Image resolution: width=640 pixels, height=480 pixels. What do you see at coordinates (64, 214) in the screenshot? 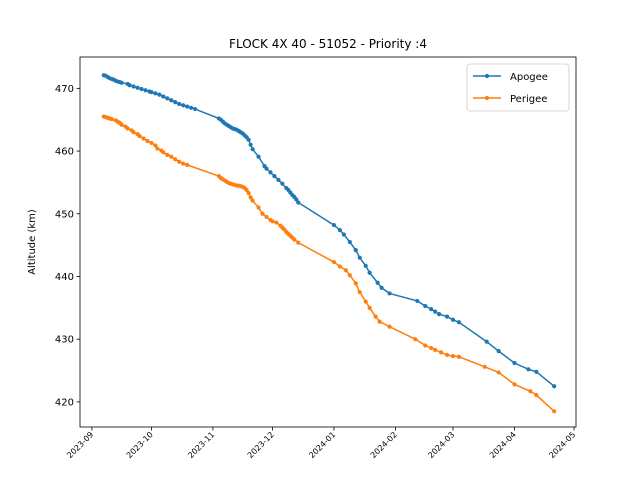
I see `y-tick-label: 450` at bounding box center [64, 214].